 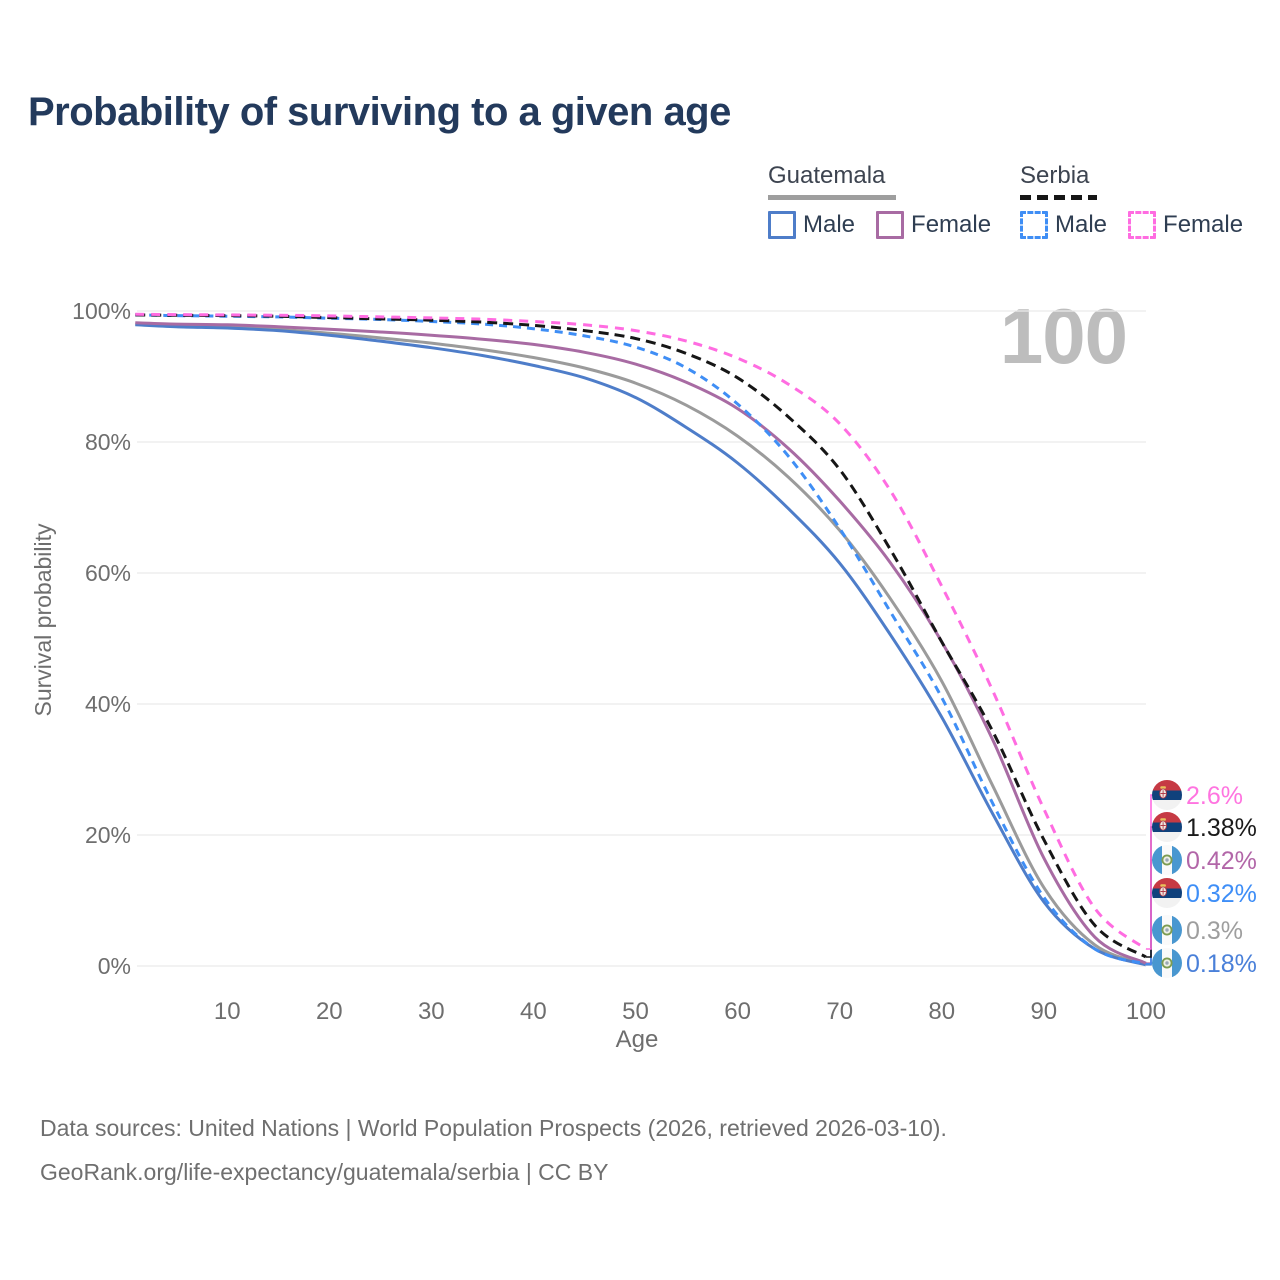 I want to click on x-tick-label: 70, so click(x=839, y=1011).